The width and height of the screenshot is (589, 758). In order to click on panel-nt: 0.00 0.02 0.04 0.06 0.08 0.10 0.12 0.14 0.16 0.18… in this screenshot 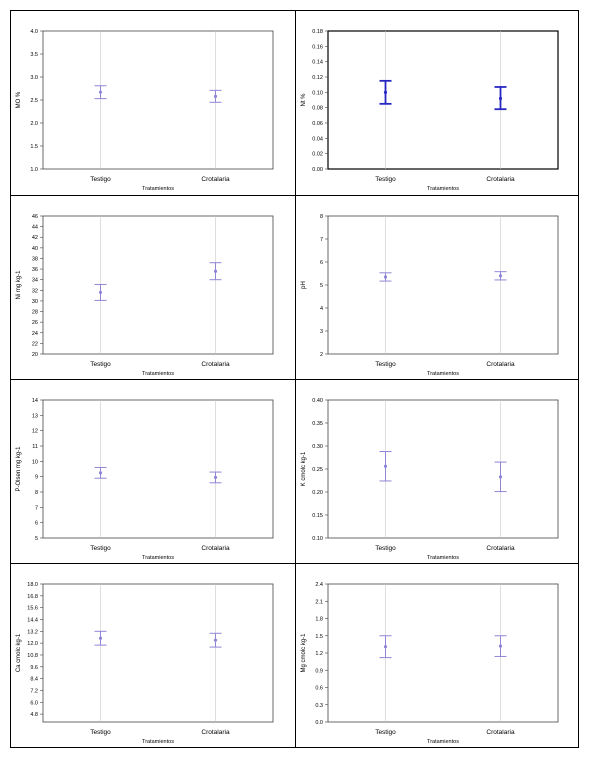, I will do `click(438, 103)`.